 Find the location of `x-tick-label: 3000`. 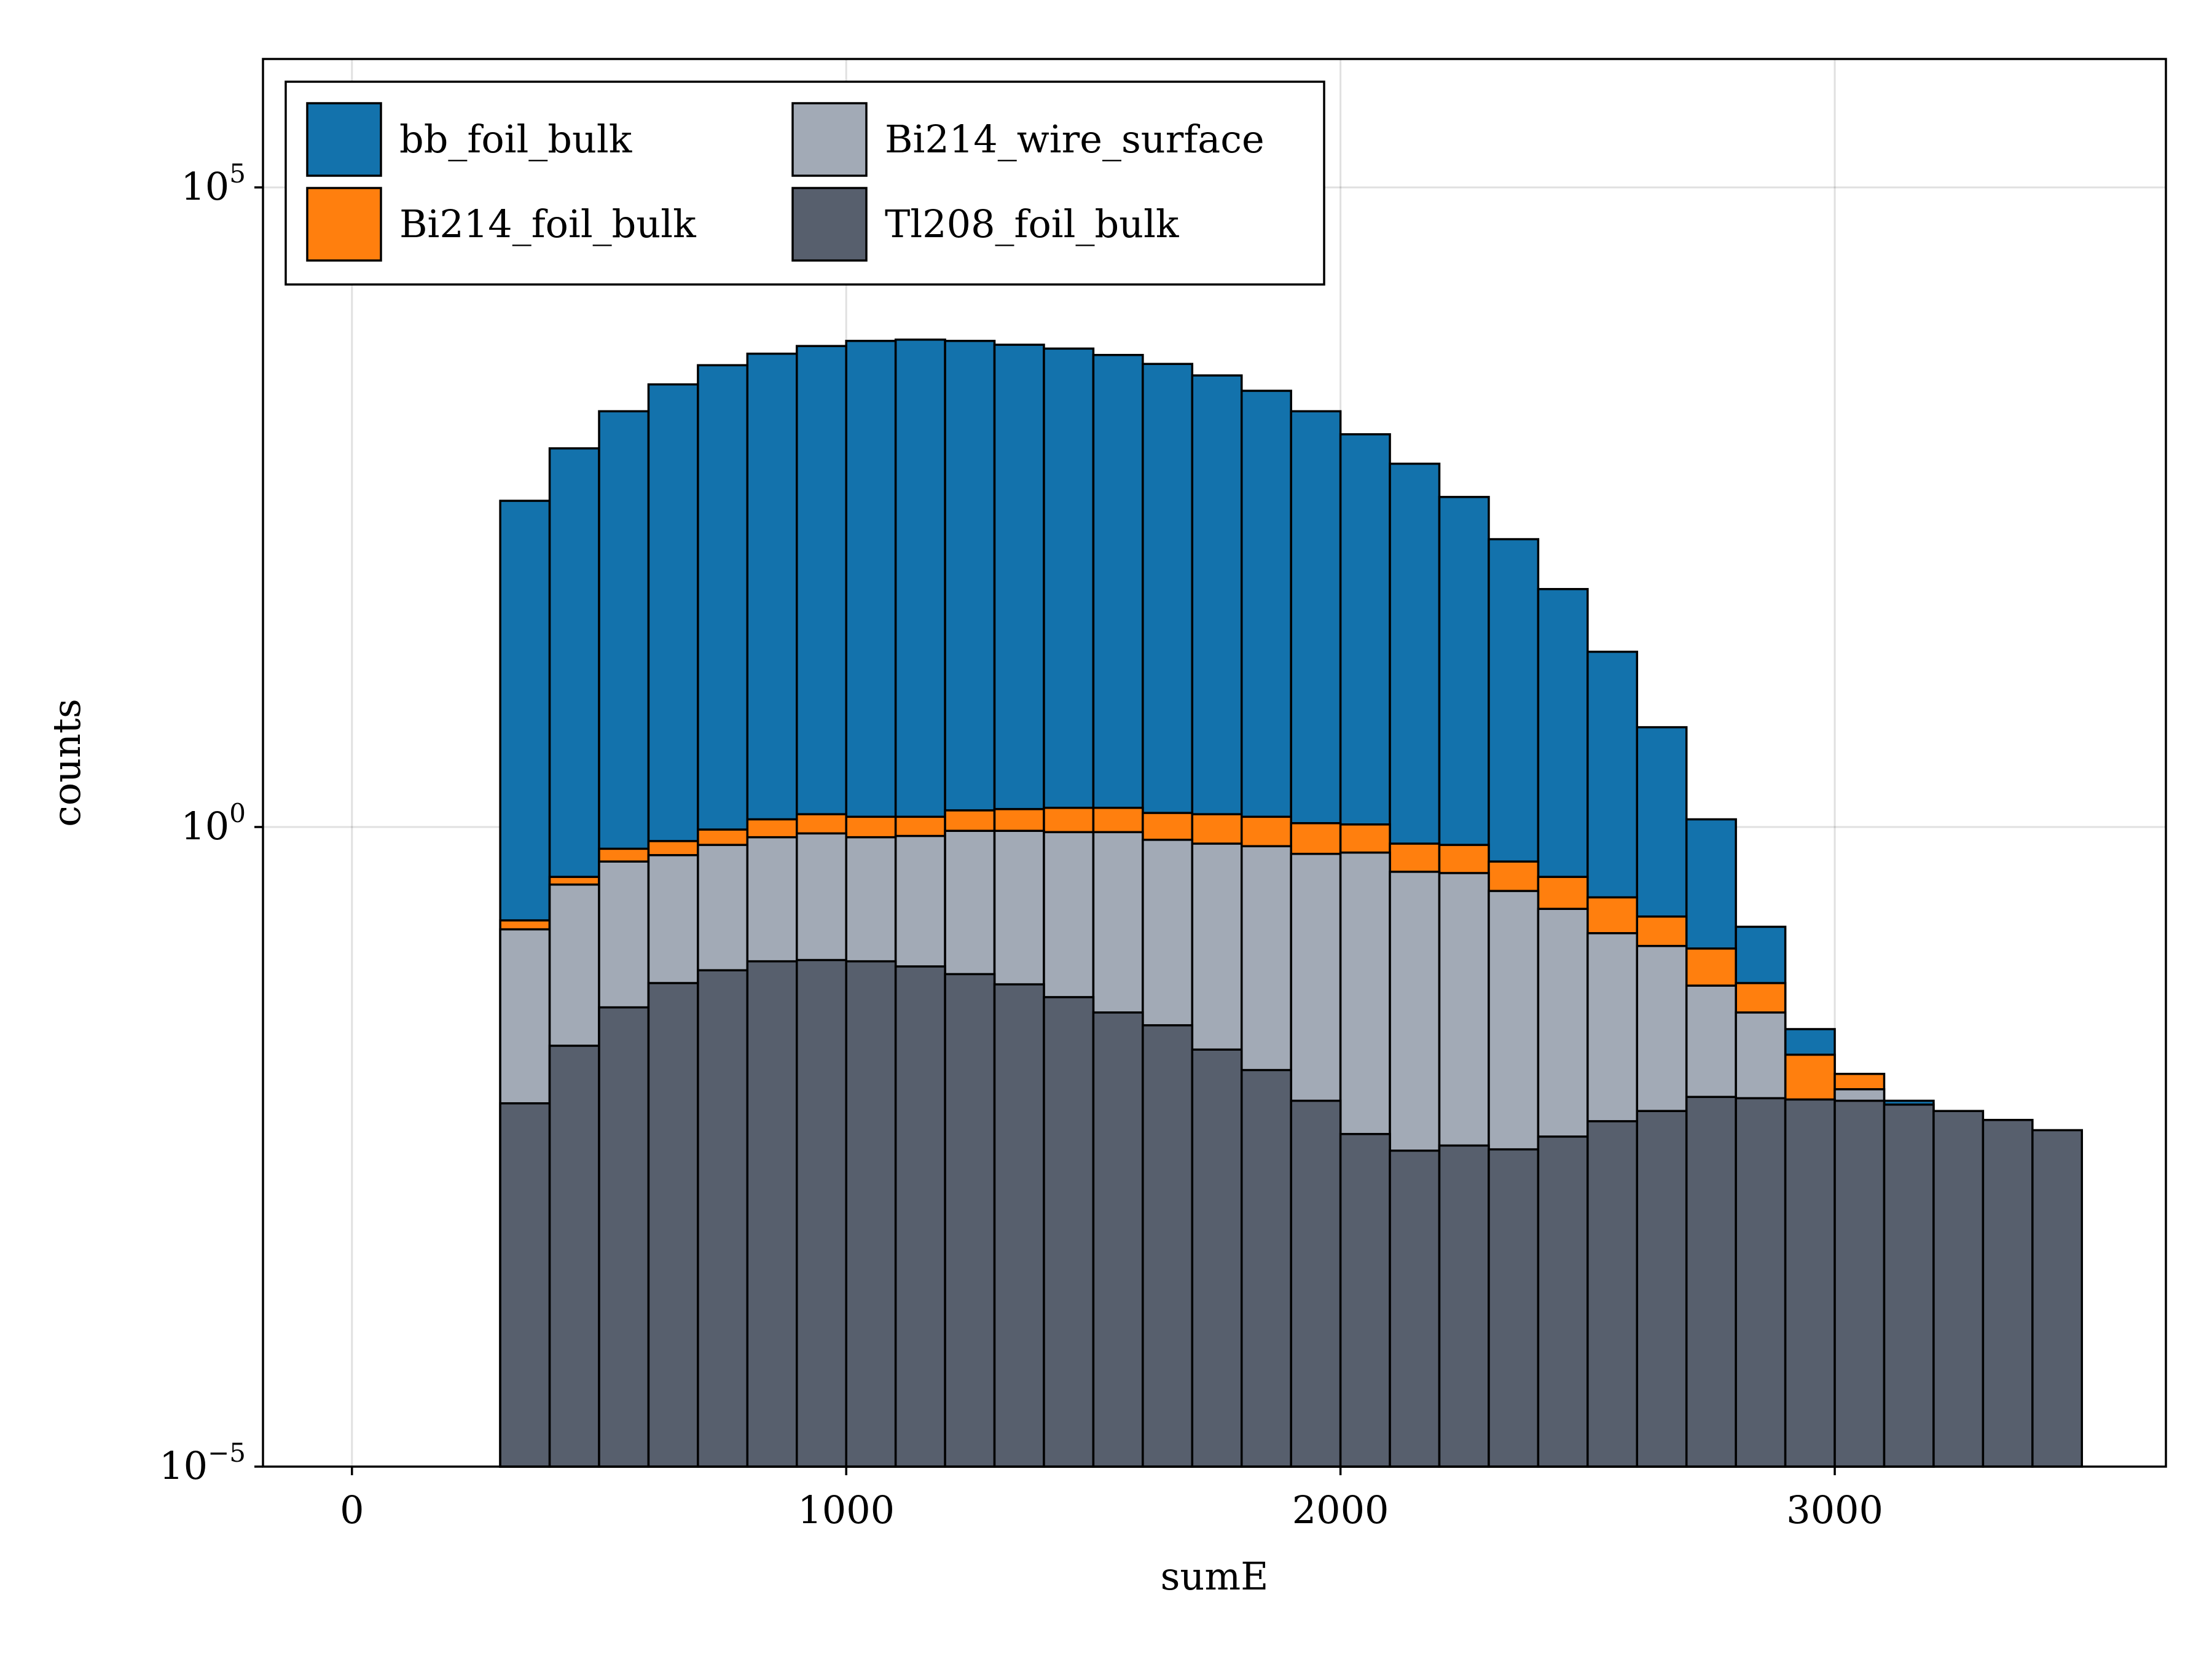

x-tick-label: 3000 is located at coordinates (1834, 1510).